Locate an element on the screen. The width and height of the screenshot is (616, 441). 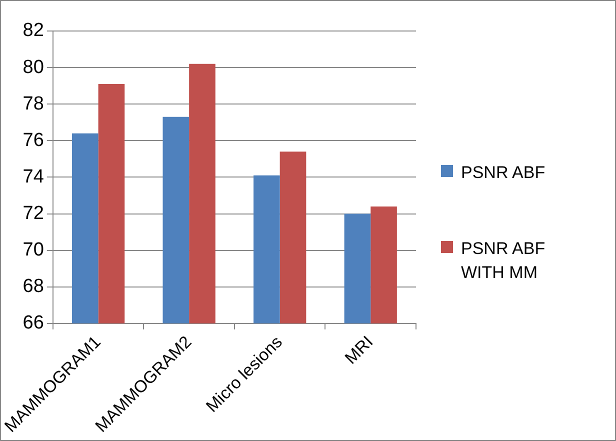
y-tick-label: 72 is located at coordinates (33, 213).